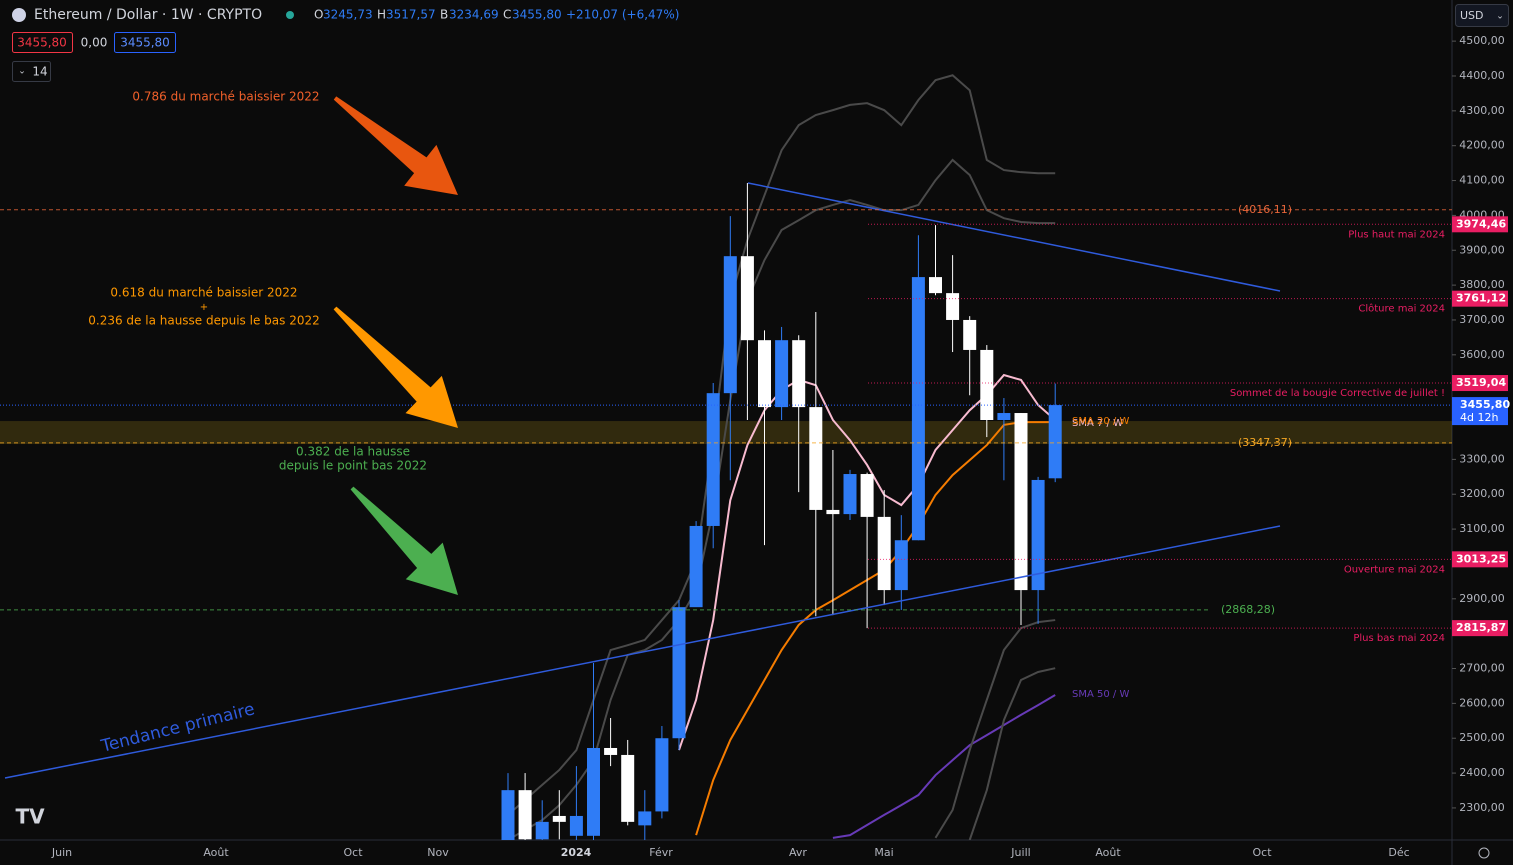 Image resolution: width=1513 pixels, height=865 pixels. Describe the element at coordinates (661, 852) in the screenshot. I see `x-tick-label: Févr` at that location.